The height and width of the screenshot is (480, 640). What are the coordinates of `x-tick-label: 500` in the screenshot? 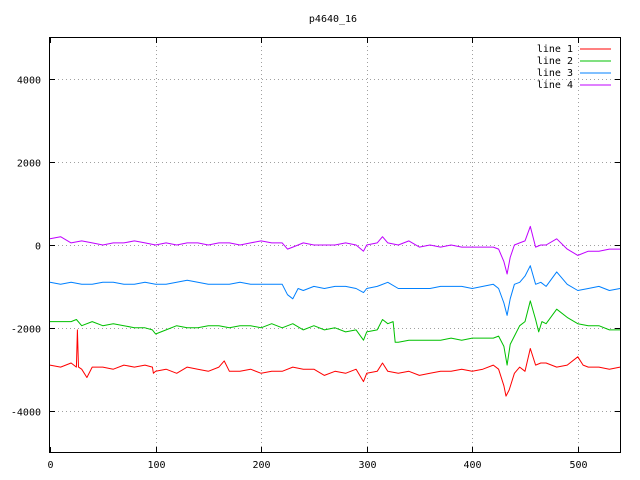 It's located at (578, 465).